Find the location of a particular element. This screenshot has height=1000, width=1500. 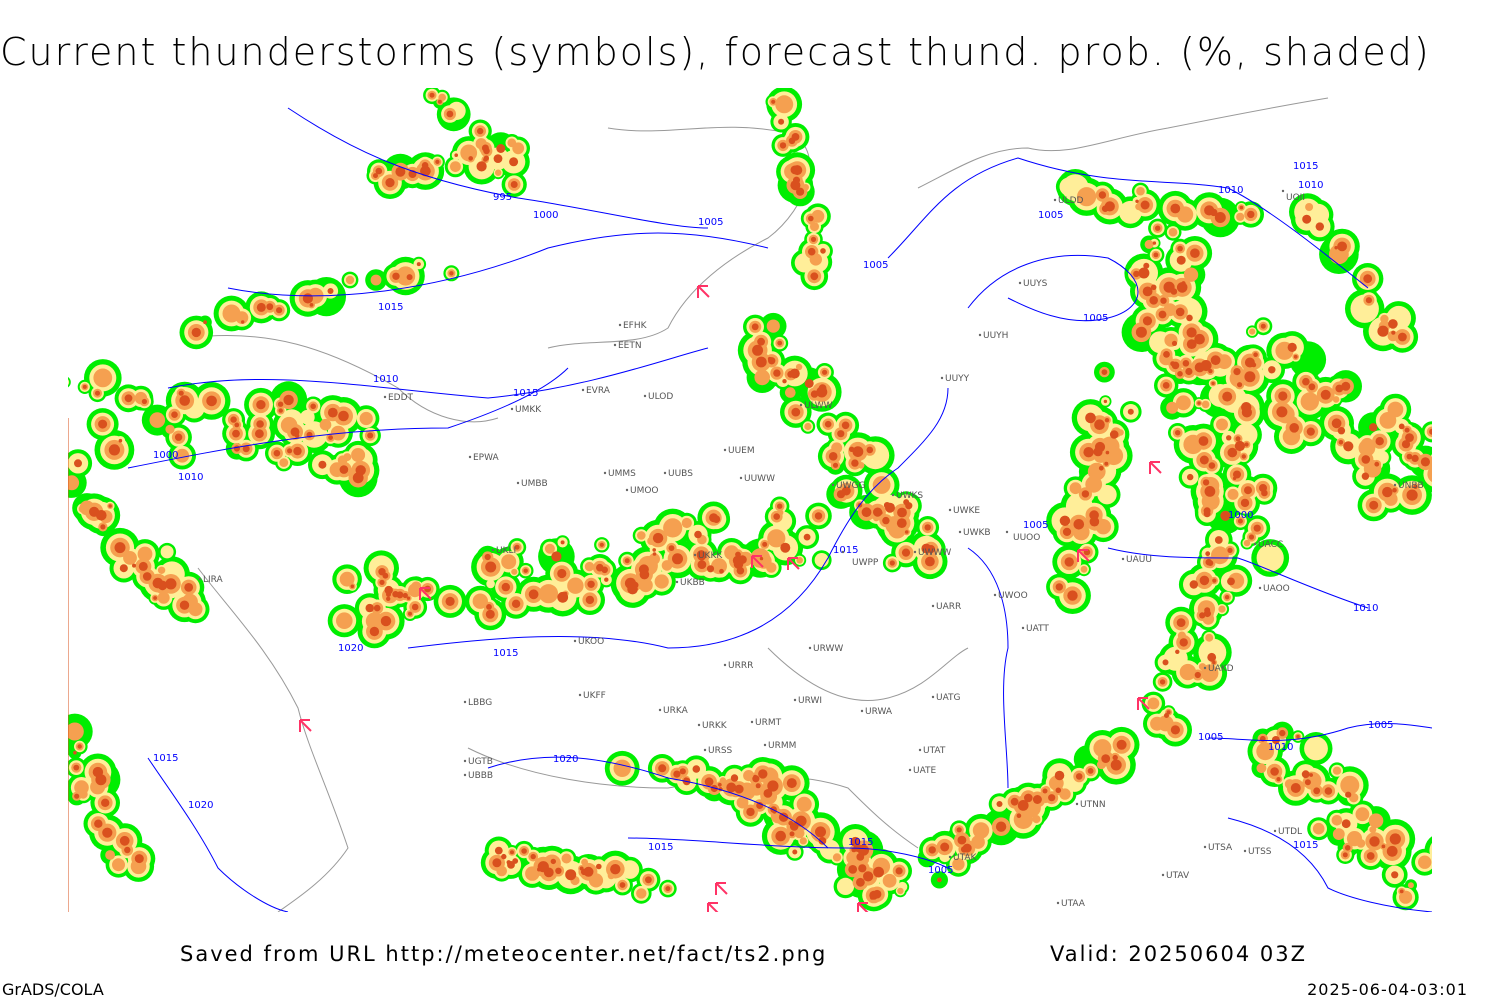

isobar-label: 1020 is located at coordinates (350, 648).